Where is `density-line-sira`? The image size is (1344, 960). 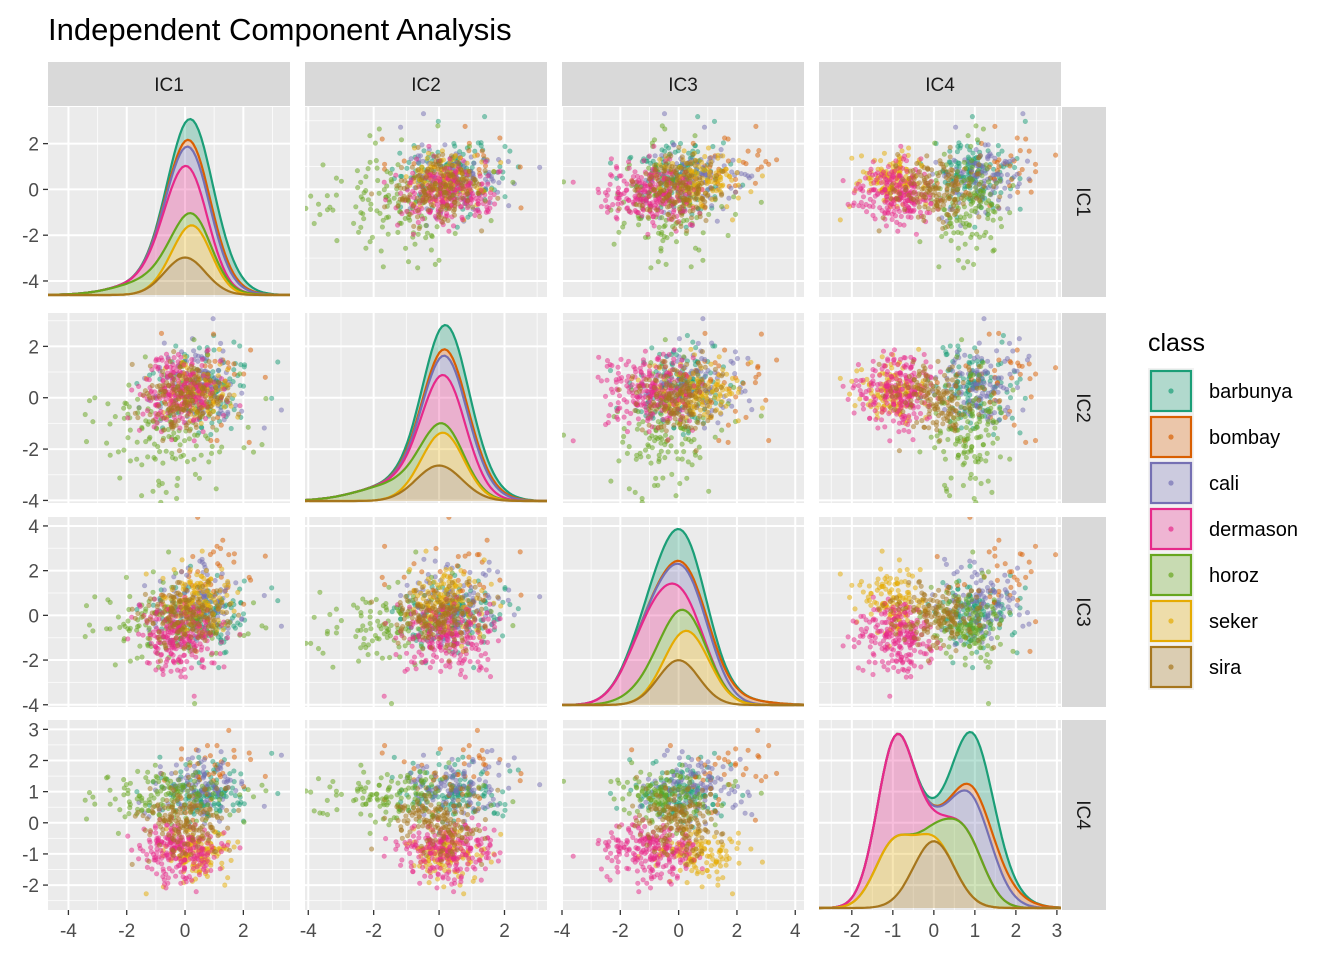 density-line-sira is located at coordinates (169, 276).